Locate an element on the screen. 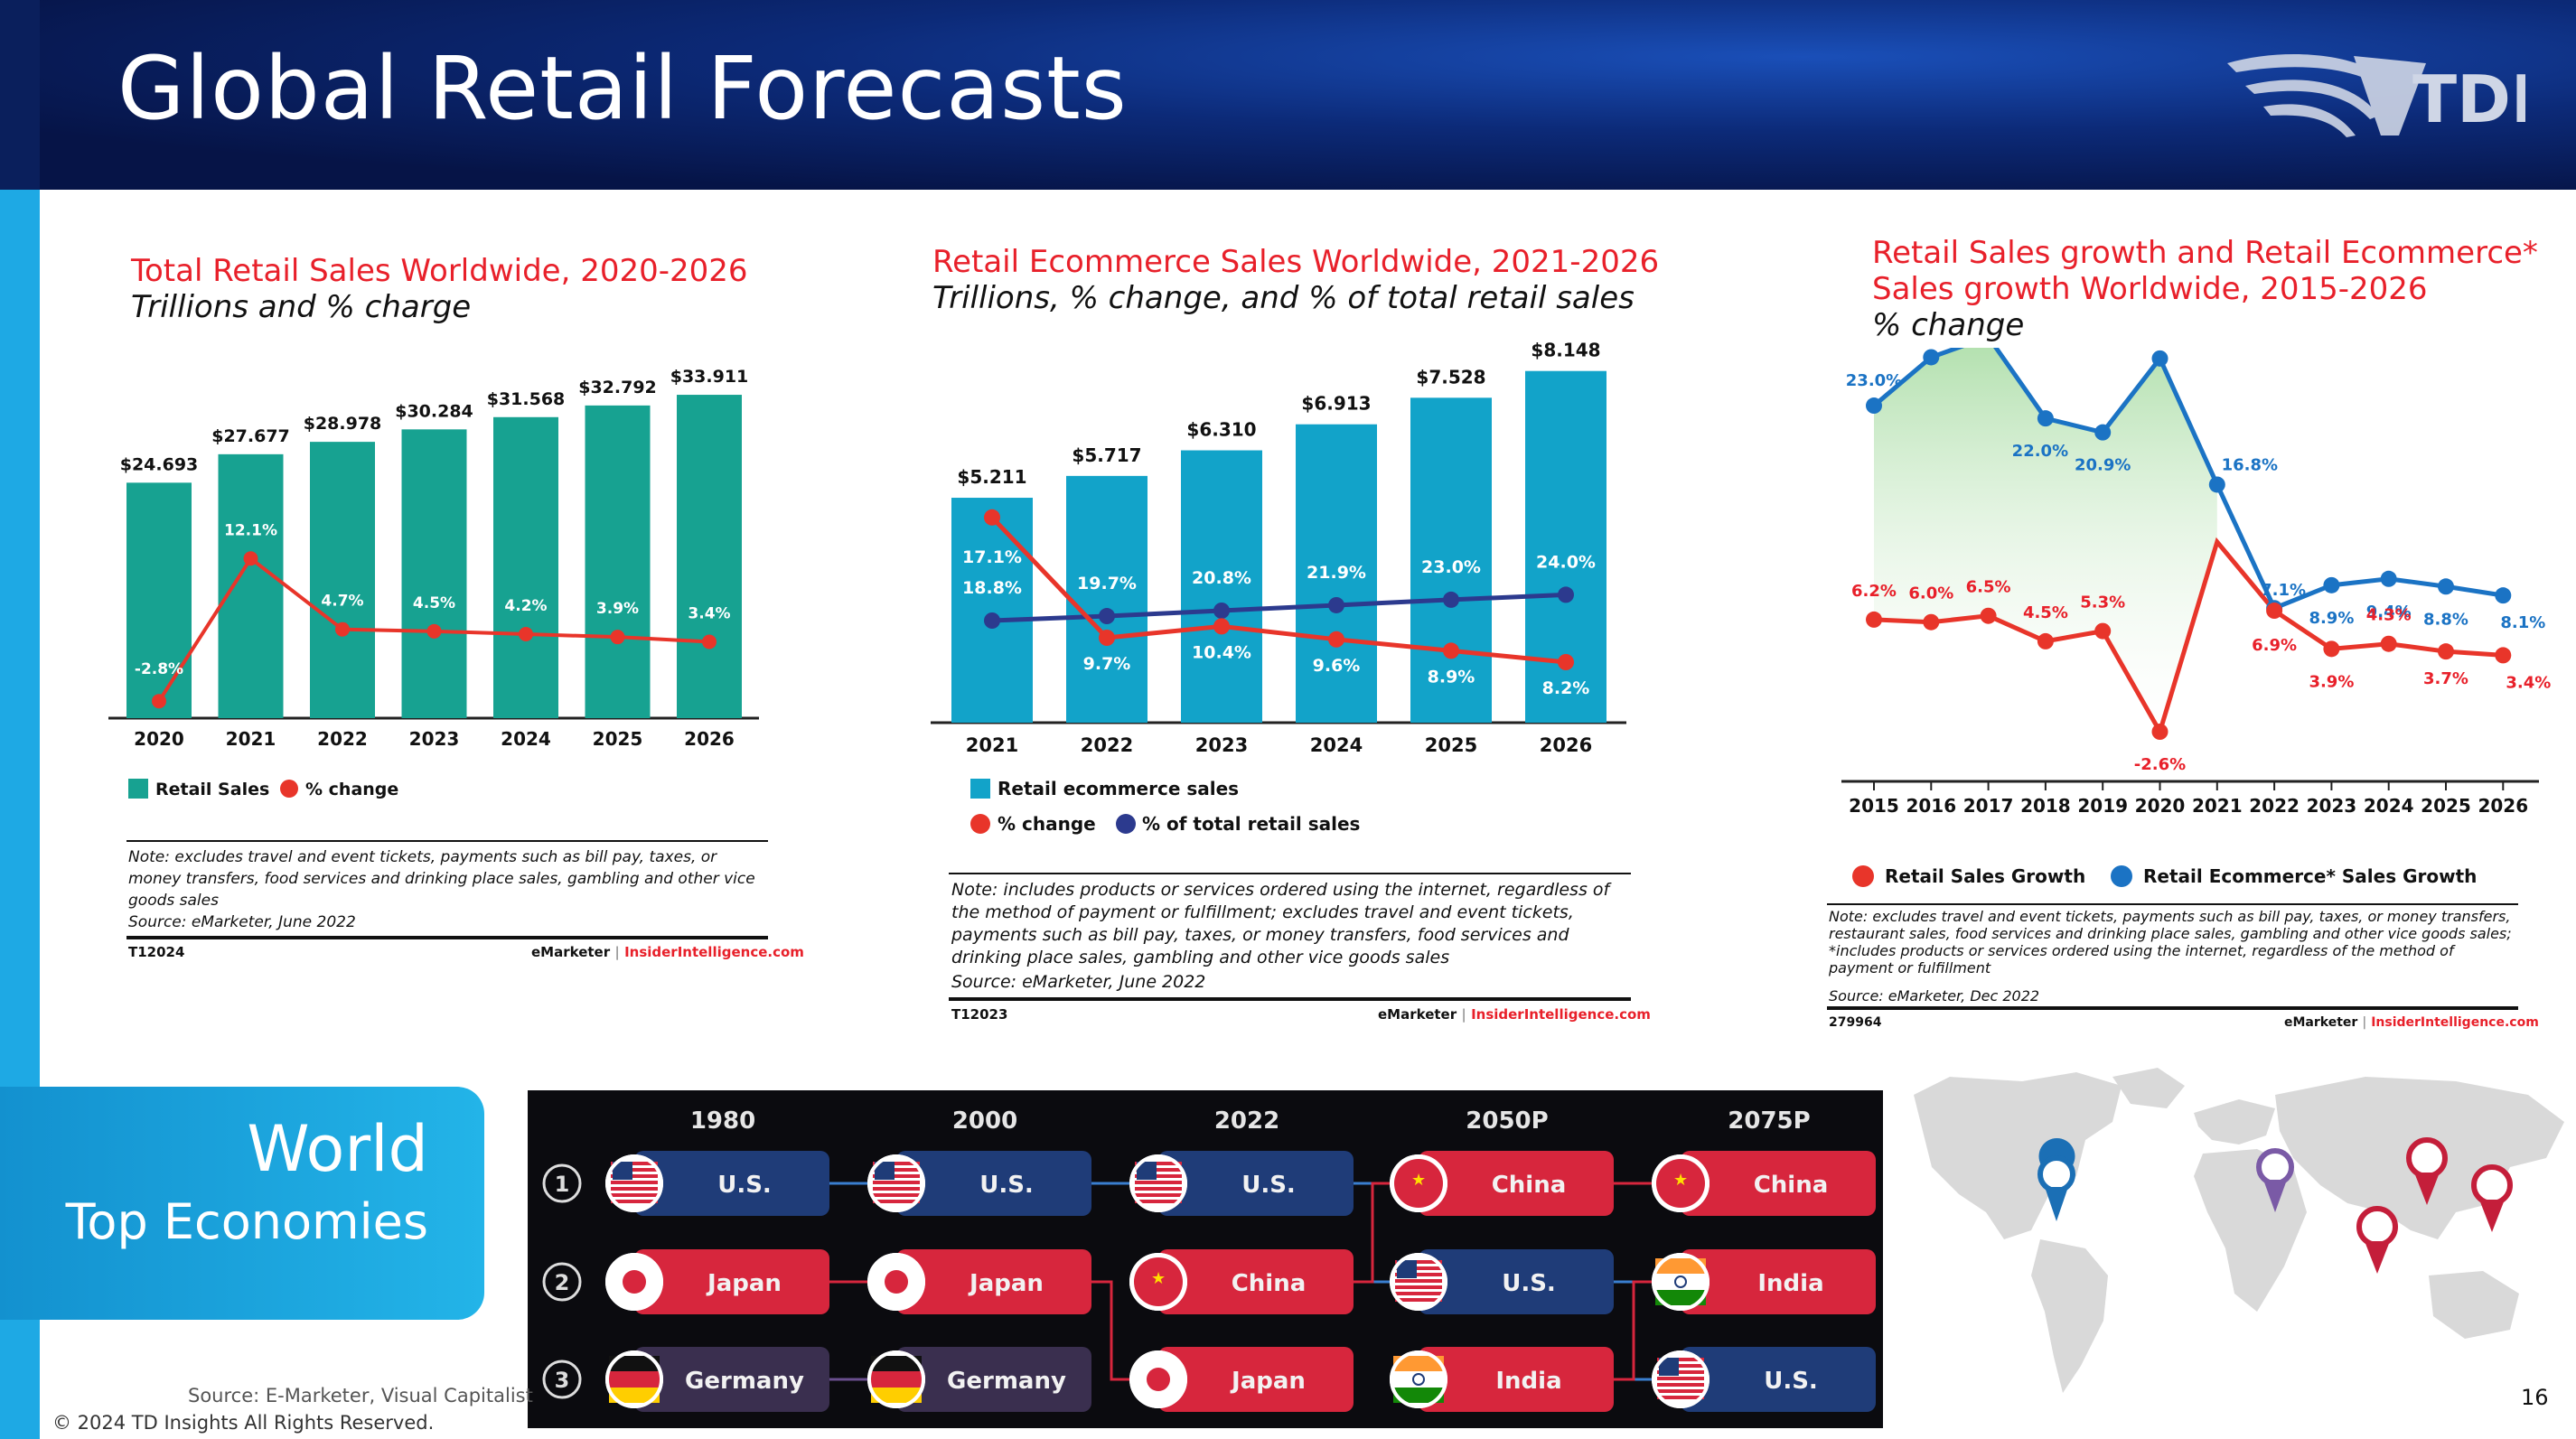 Image resolution: width=2576 pixels, height=1439 pixels. chart3-ecom-label: 8.8% is located at coordinates (2445, 619).